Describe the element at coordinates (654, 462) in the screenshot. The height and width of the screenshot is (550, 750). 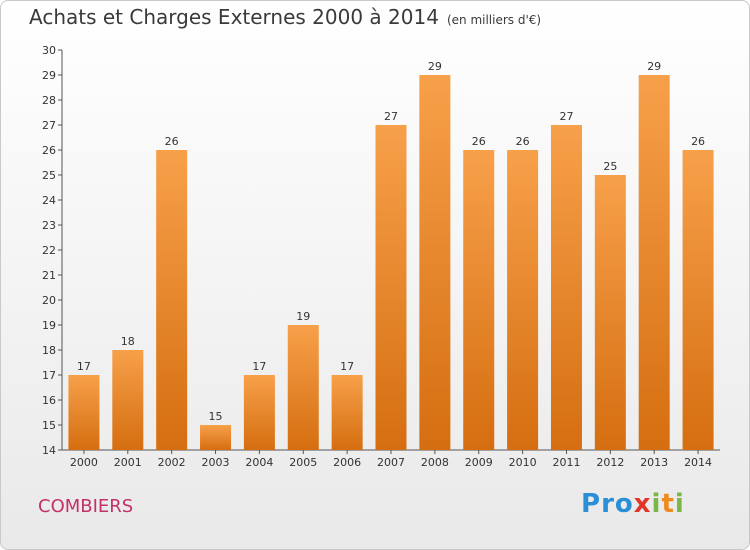
I see `x-tick-label: 2013` at that location.